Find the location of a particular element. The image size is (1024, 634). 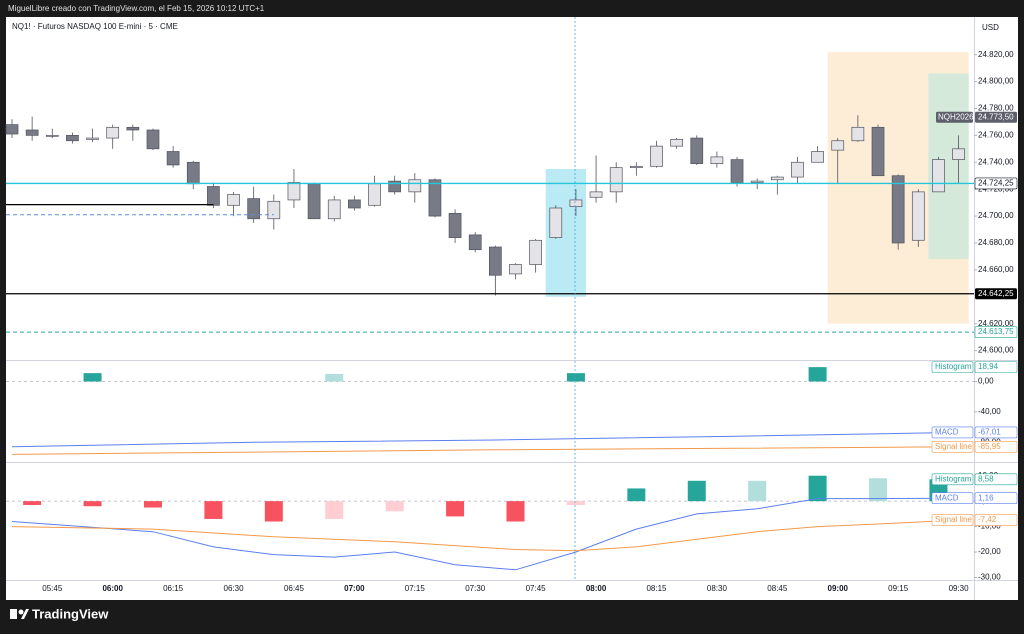

last-price-name: NQH2026 is located at coordinates (956, 116).